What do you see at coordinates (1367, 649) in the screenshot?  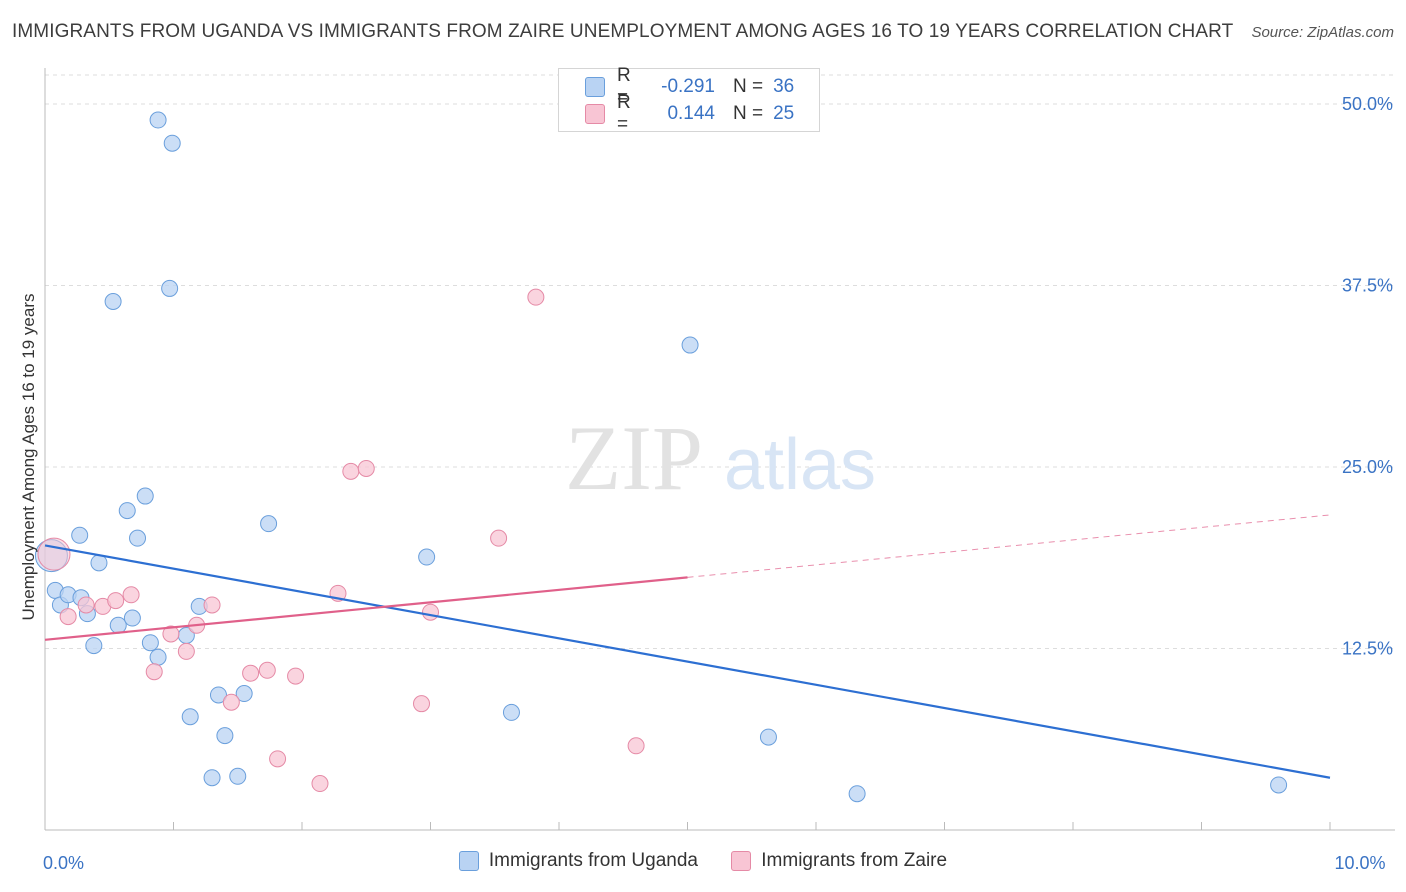 I see `y-tick-label: 12.5%` at bounding box center [1367, 649].